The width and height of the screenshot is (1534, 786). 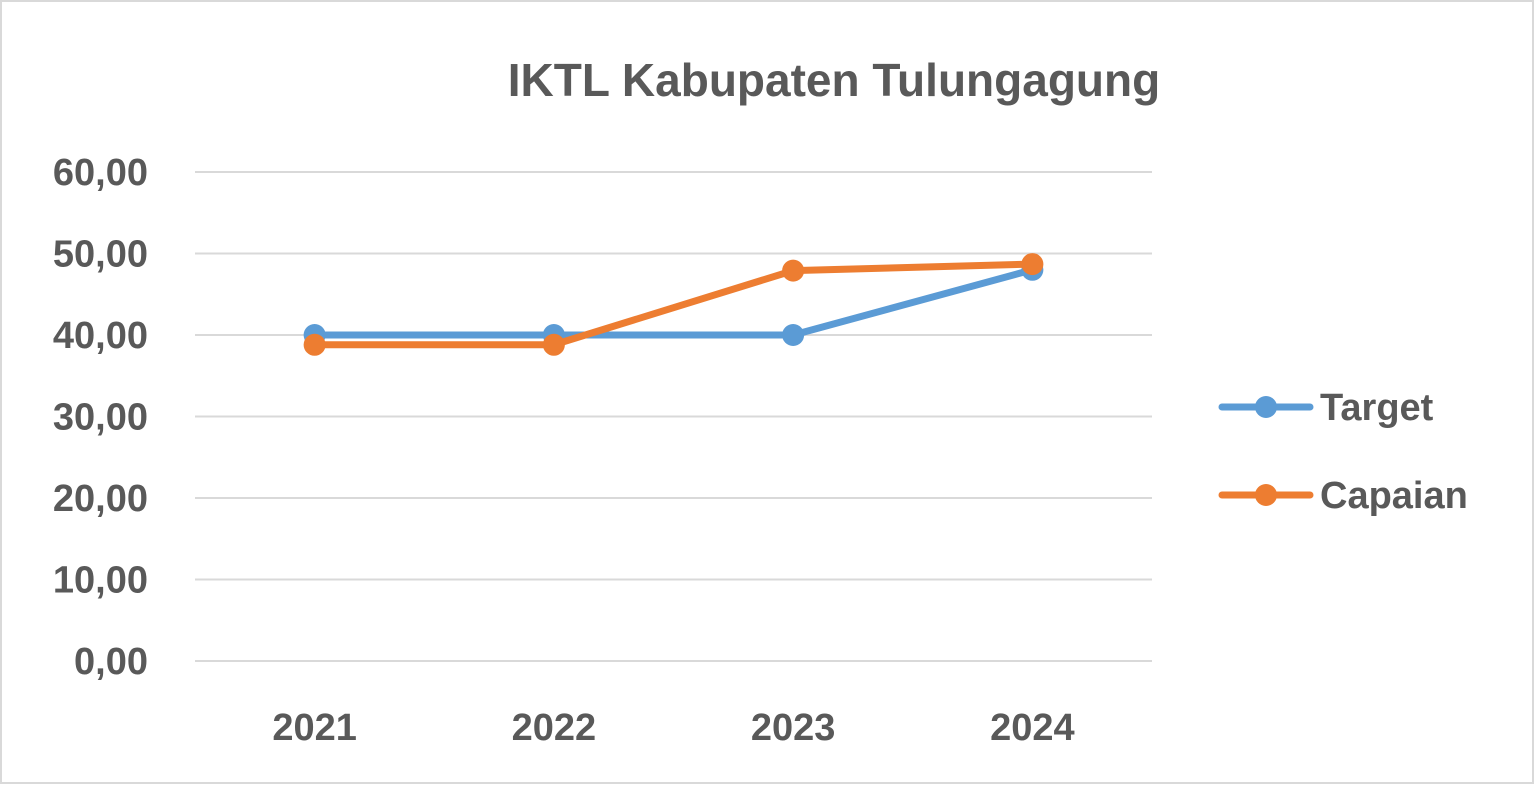 I want to click on y-axis-tick-labels: 0,00 10,00 20,00 30,00 40,00 50,00 60,00, so click(x=100, y=417).